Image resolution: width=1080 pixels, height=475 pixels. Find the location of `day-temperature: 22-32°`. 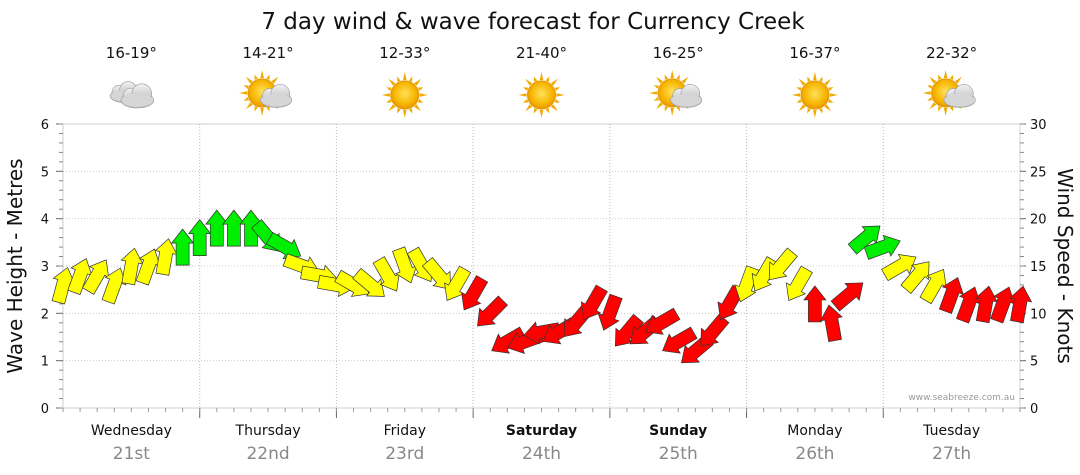

day-temperature: 22-32° is located at coordinates (951, 53).